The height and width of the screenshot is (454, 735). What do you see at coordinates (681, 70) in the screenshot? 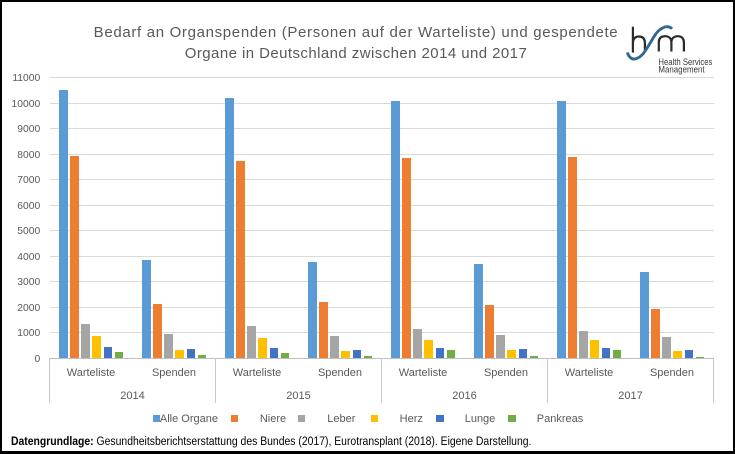
I see `svg-text: Management` at bounding box center [681, 70].